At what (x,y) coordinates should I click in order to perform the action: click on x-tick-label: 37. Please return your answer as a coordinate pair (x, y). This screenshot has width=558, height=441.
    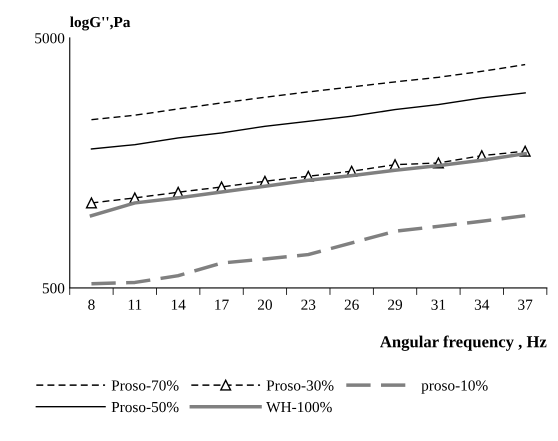
    Looking at the image, I should click on (525, 305).